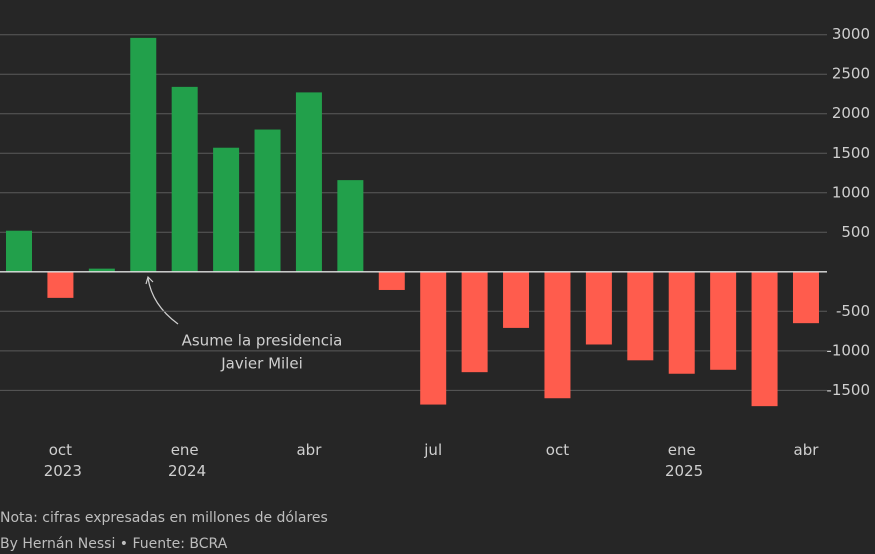  Describe the element at coordinates (851, 113) in the screenshot. I see `y-tick-label: 2000` at that location.